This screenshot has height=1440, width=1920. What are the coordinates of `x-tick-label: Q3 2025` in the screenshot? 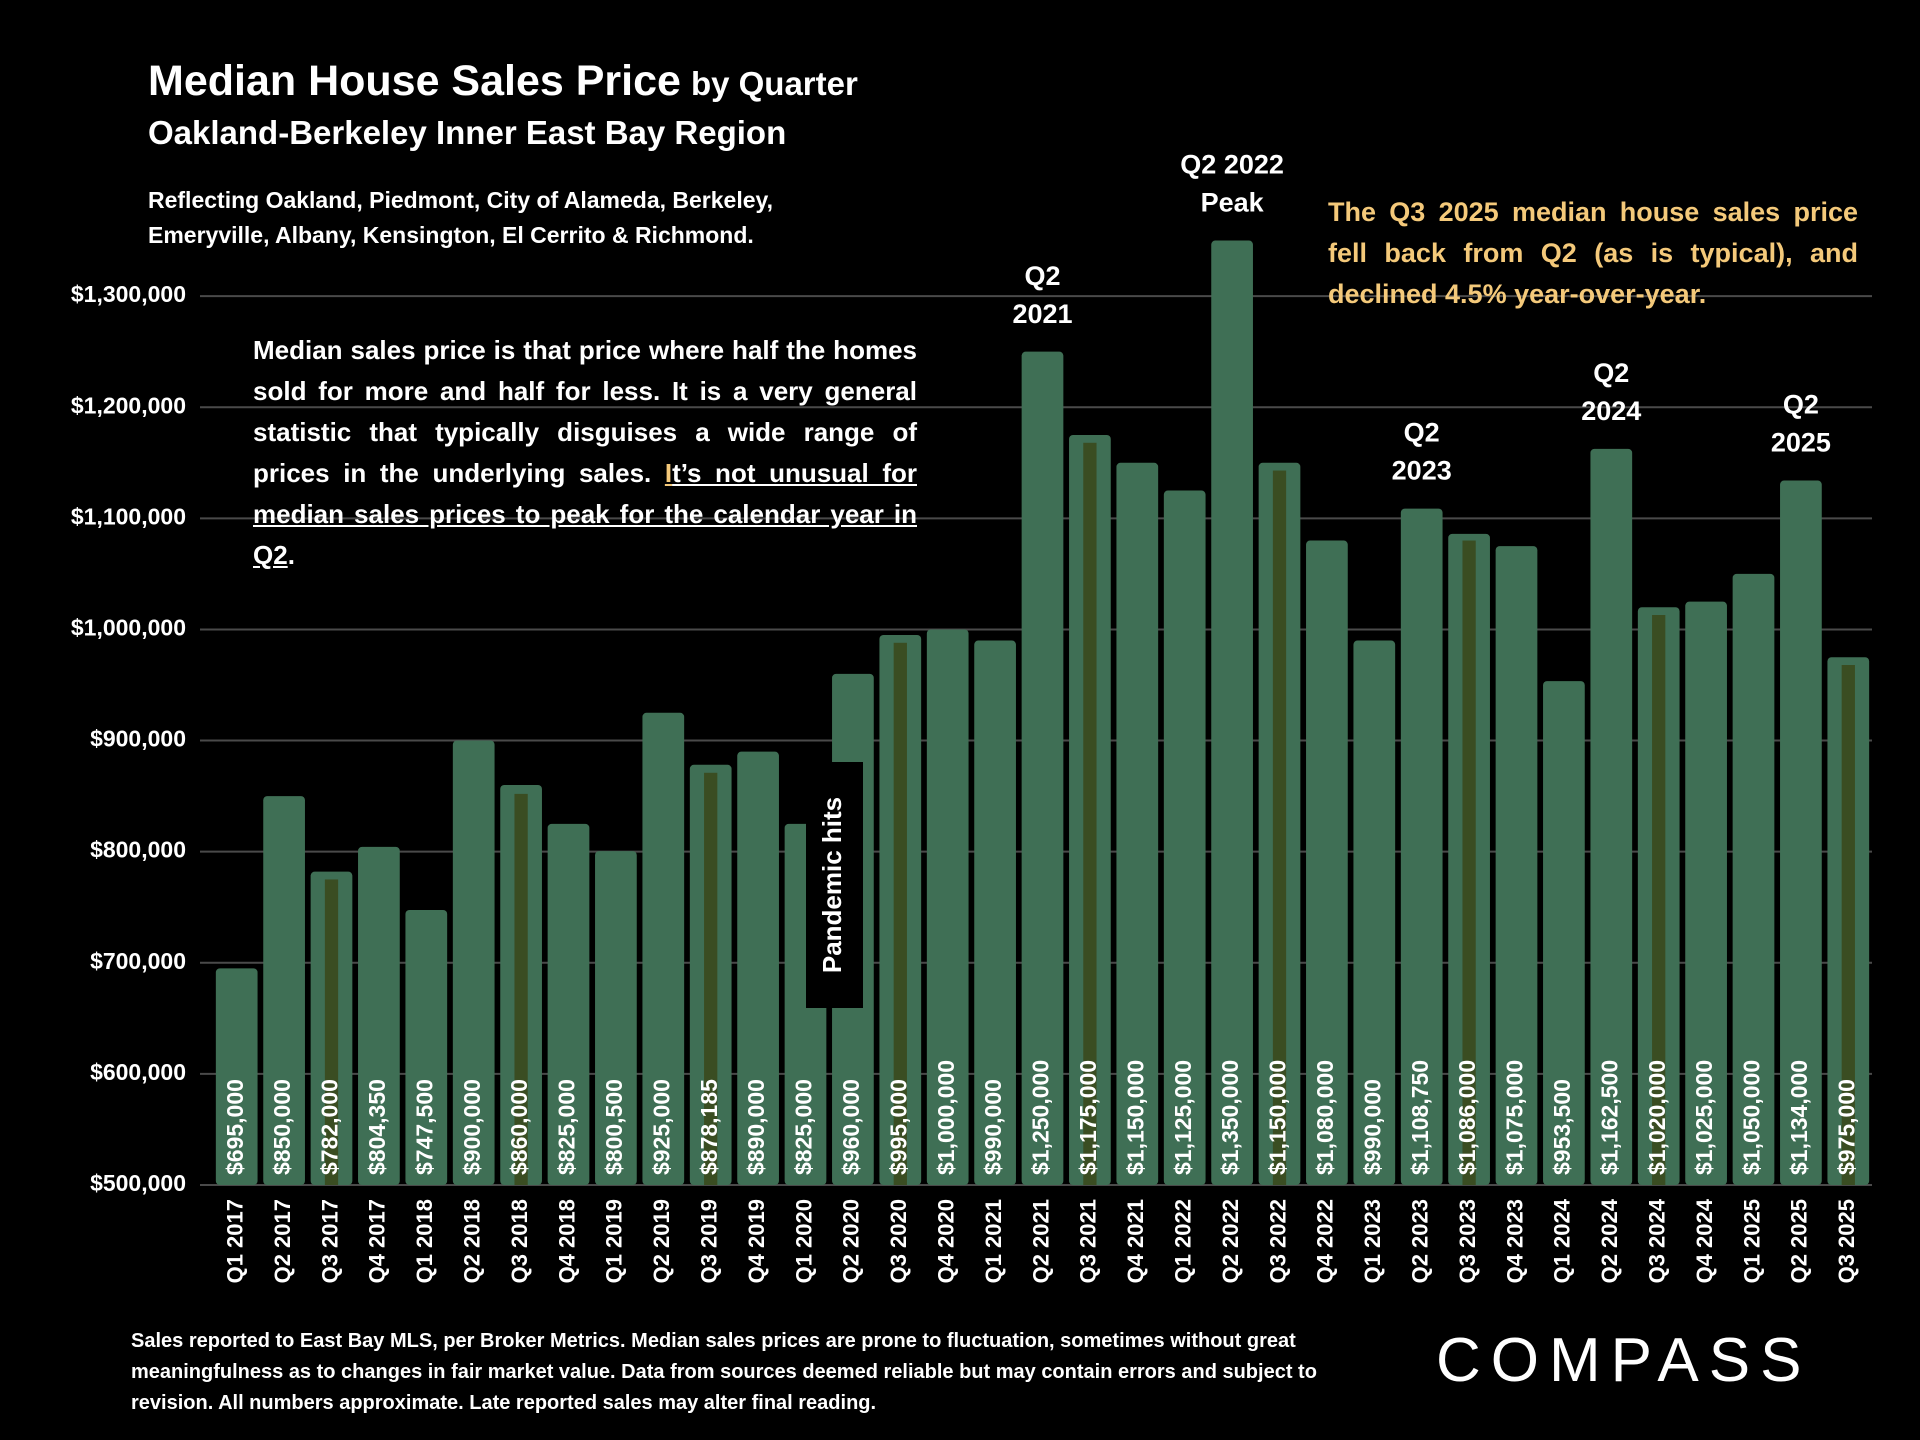 It's located at (1846, 1241).